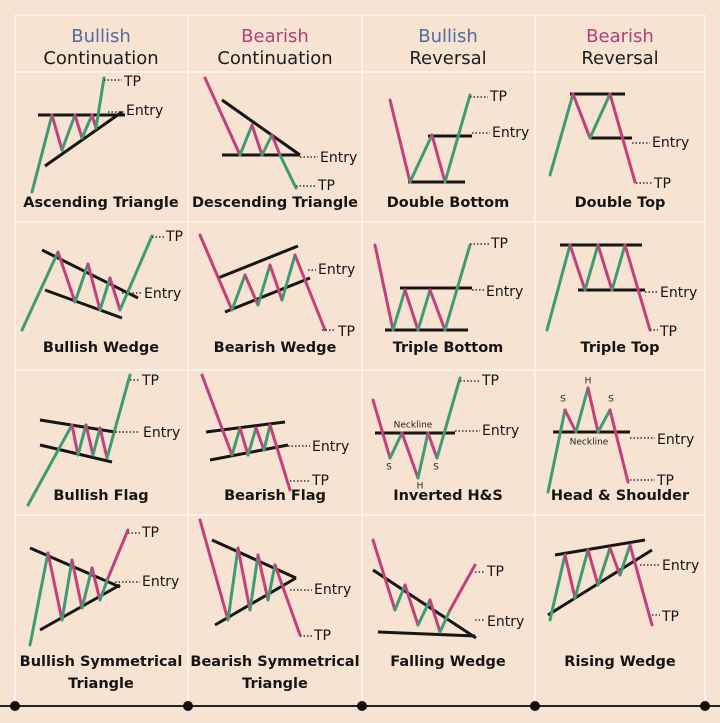  Describe the element at coordinates (275, 203) in the screenshot. I see `pattern-name: Descending Triangle` at that location.